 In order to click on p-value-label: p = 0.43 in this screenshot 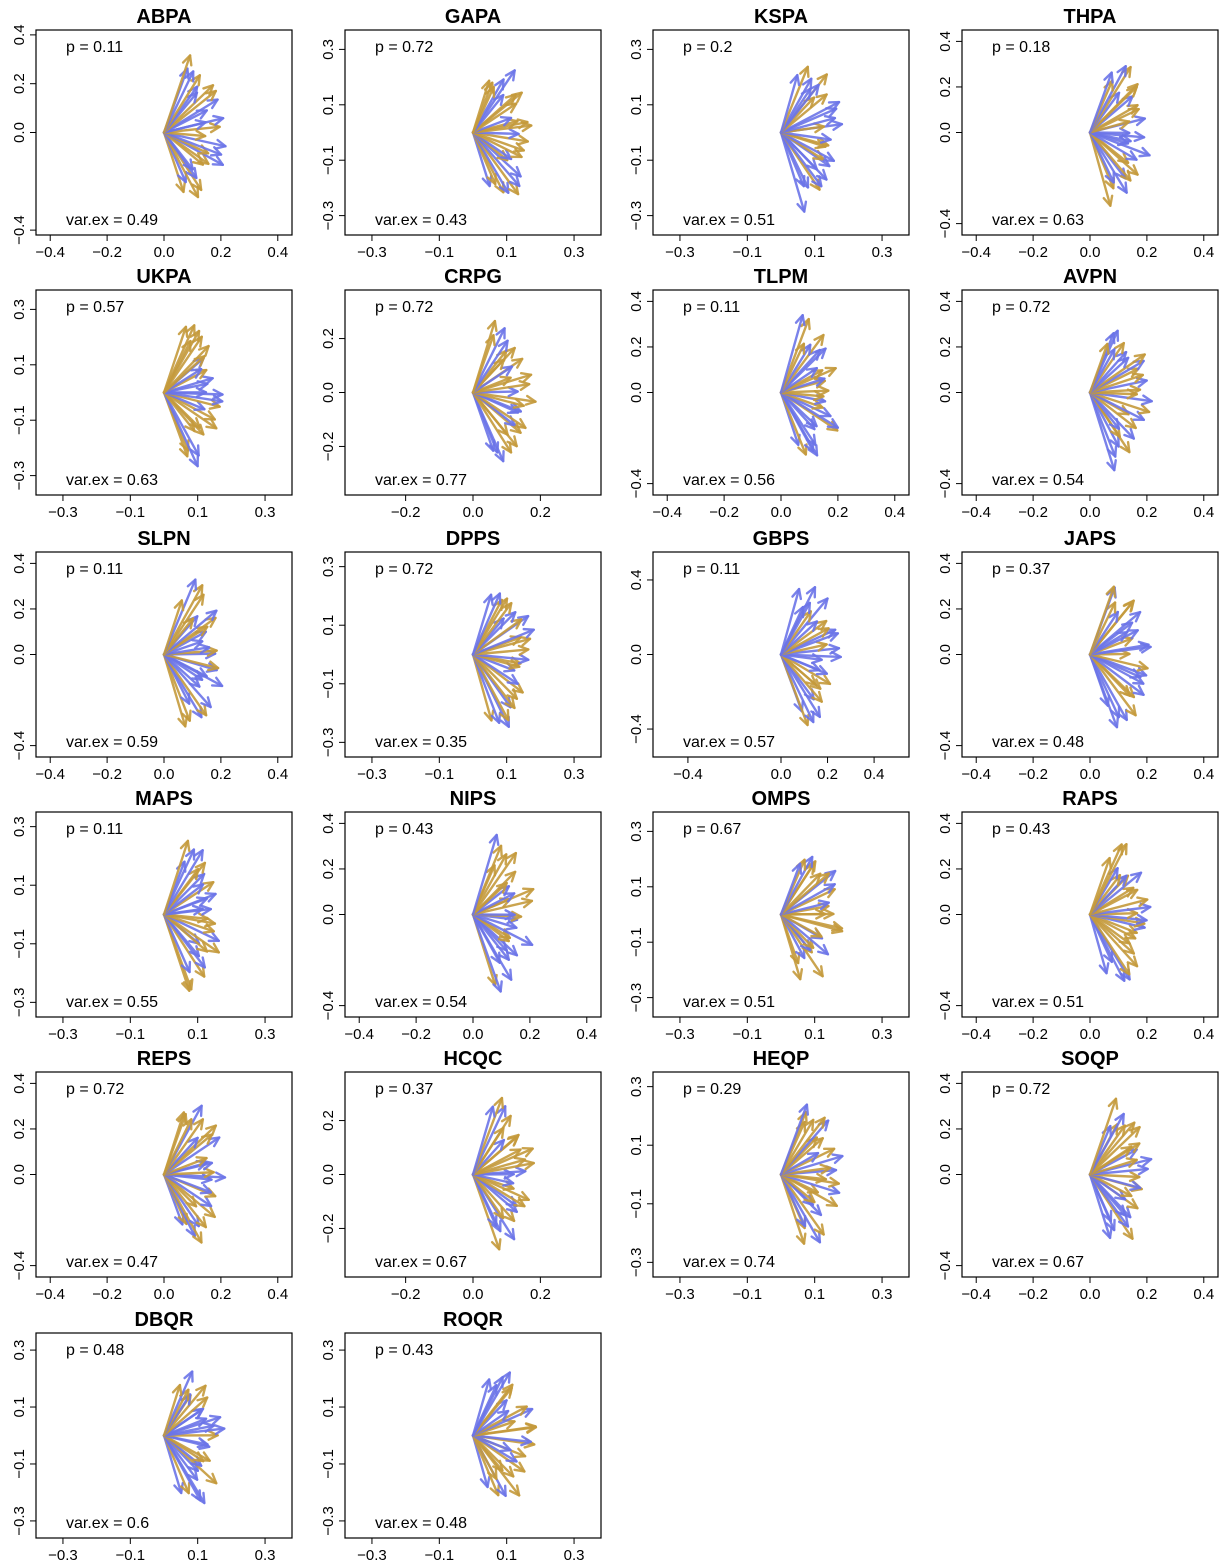, I will do `click(404, 829)`.